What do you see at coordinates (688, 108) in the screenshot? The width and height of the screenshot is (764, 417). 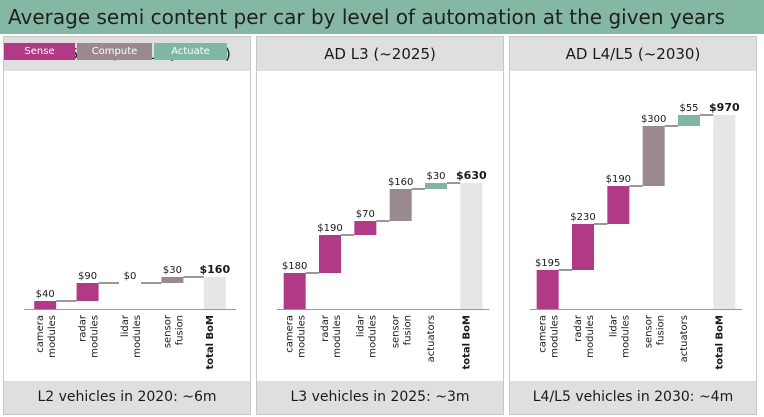 I see `data-label: $55` at bounding box center [688, 108].